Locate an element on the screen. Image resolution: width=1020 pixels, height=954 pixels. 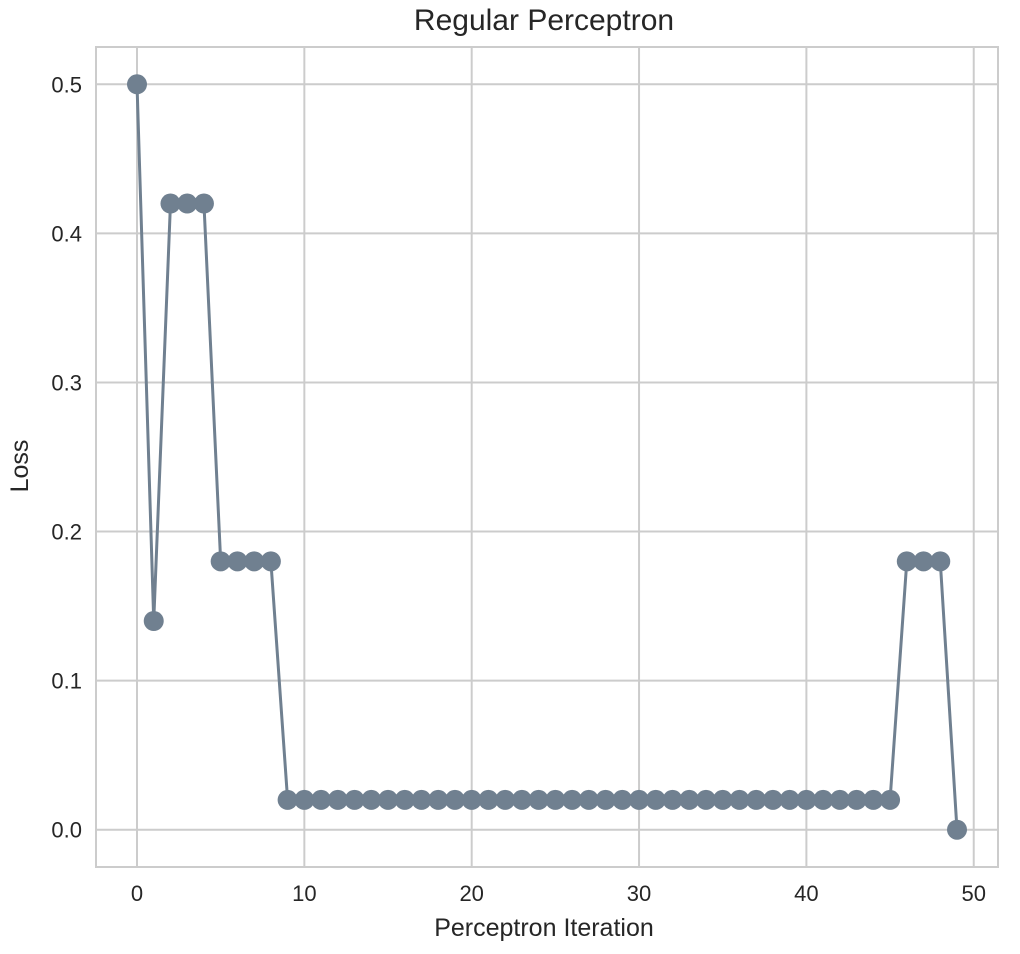
x-axis-label: Perceptron Iteration is located at coordinates (544, 928).